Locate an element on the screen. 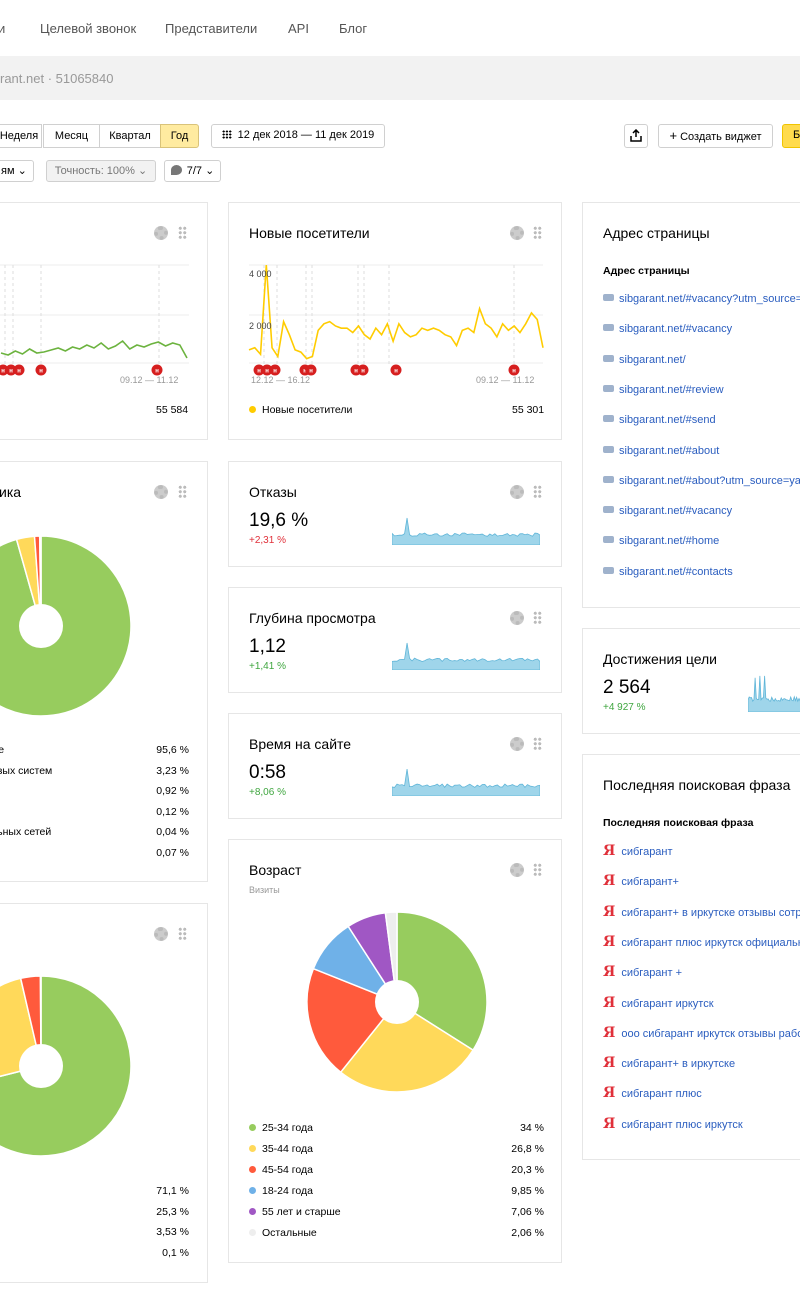 The image size is (800, 1300). page-link: sibgarant.net/#review is located at coordinates (663, 390).